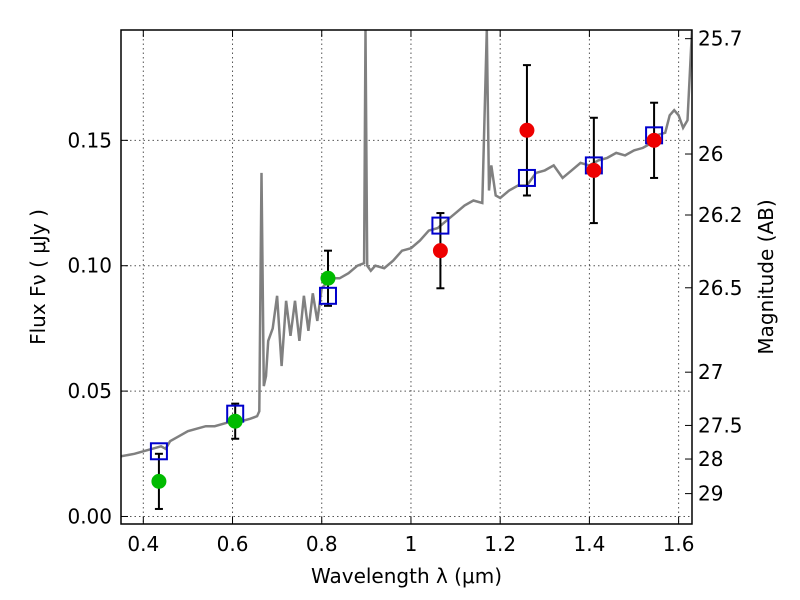 The image size is (800, 600). I want to click on x-tick-label: 1, so click(411, 544).